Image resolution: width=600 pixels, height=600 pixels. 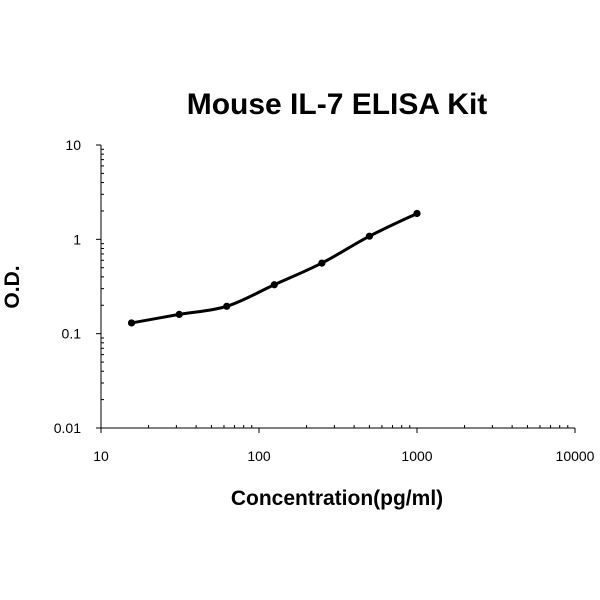 What do you see at coordinates (337, 104) in the screenshot?
I see `chart-title: Mouse IL-7 ELISA Kit` at bounding box center [337, 104].